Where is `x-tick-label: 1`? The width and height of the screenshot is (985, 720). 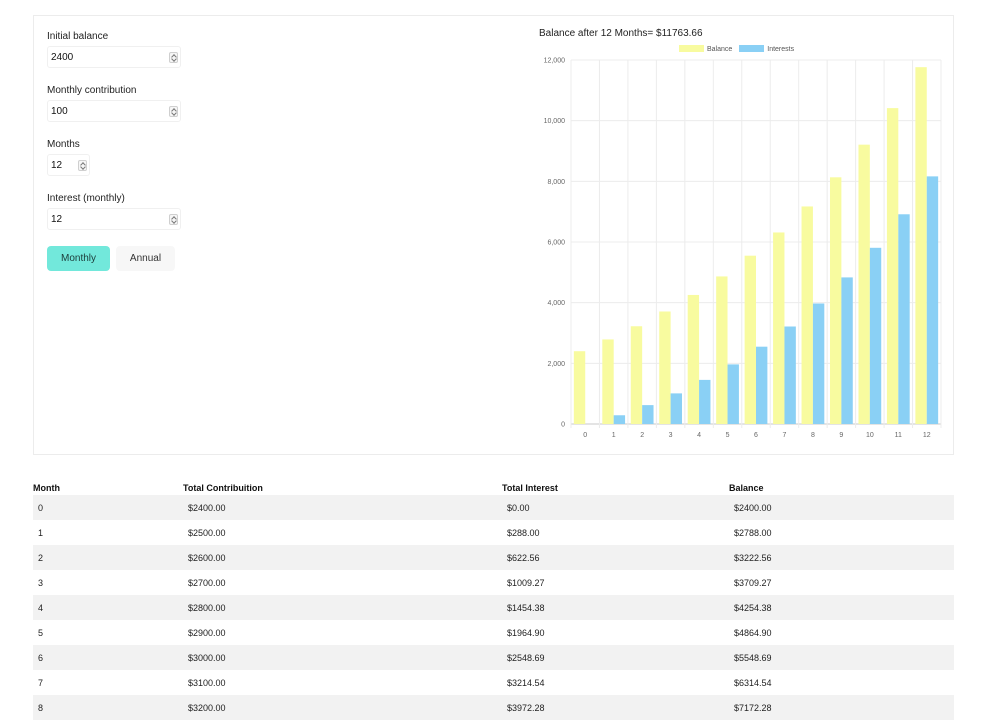
x-tick-label: 1 is located at coordinates (614, 435).